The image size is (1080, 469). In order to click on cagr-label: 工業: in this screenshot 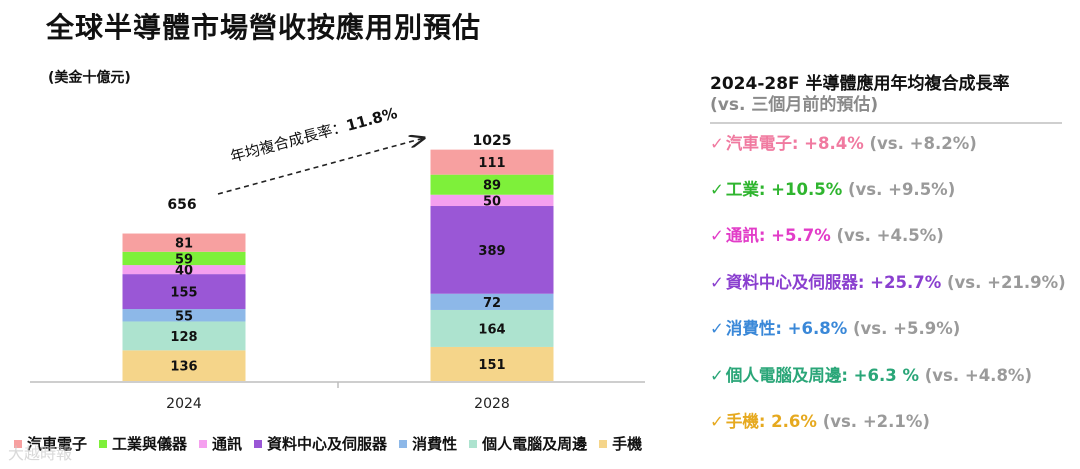, I will do `click(748, 189)`.